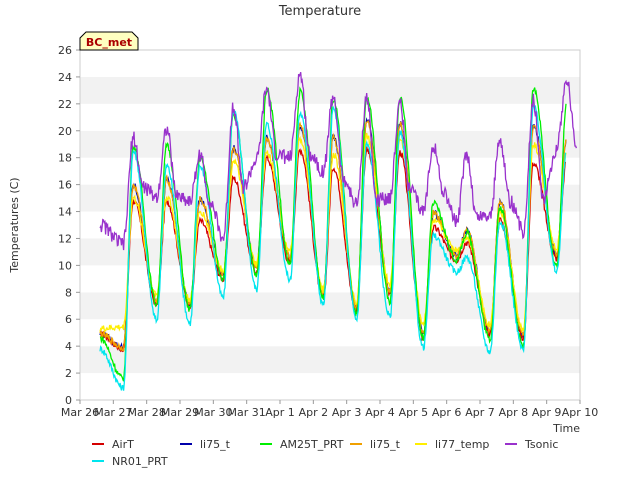  I want to click on x-tick-label: Apr 7, so click(480, 412).